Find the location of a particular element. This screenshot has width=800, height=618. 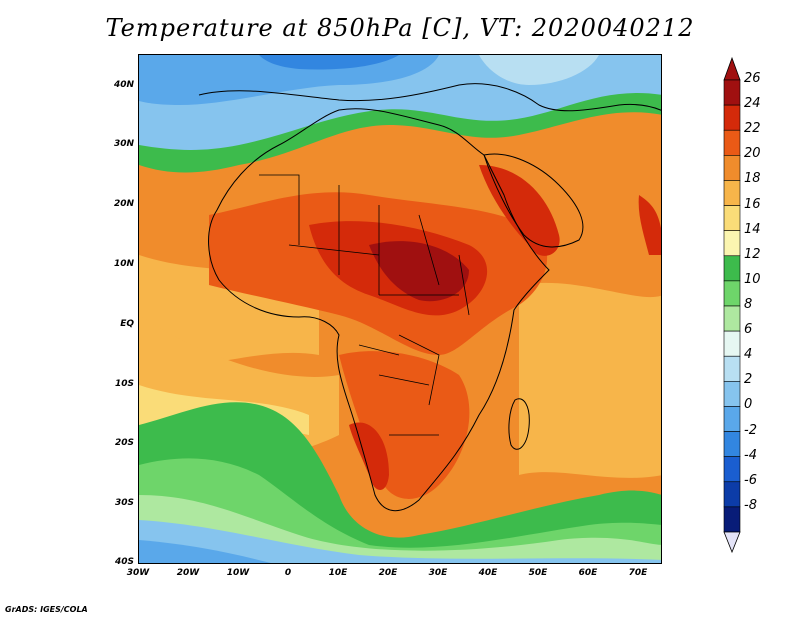

lon-label: 10W is located at coordinates (238, 573).